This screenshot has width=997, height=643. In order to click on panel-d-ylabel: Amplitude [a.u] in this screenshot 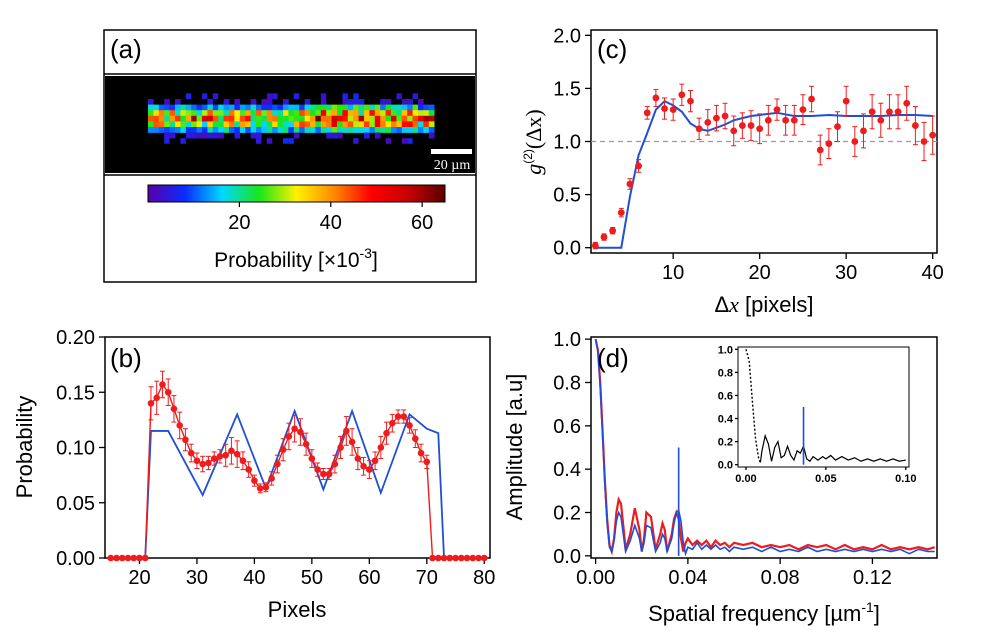, I will do `click(514, 447)`.